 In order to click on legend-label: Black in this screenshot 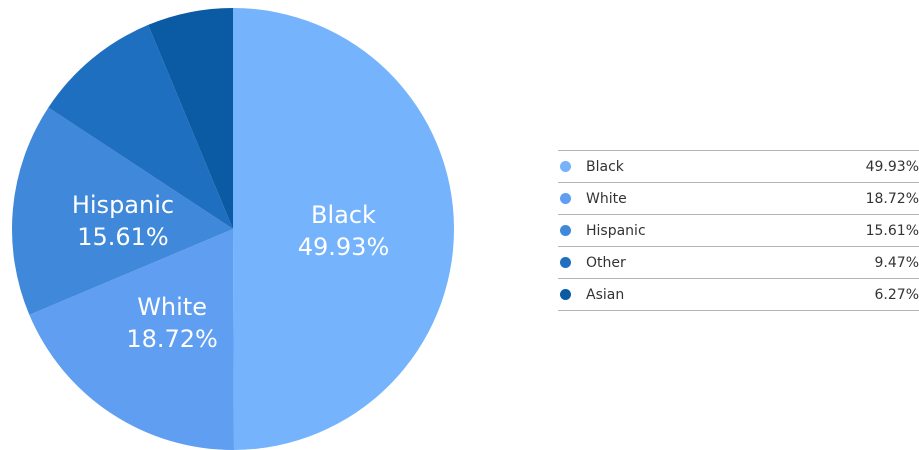, I will do `click(605, 166)`.